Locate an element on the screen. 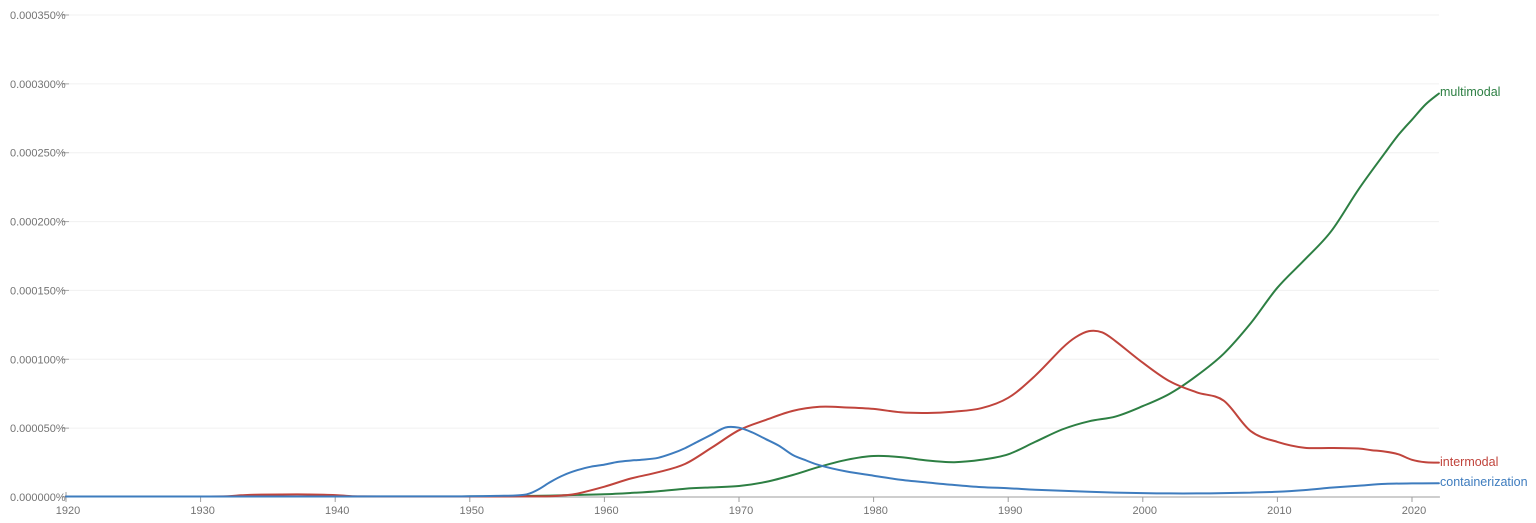 Image resolution: width=1536 pixels, height=523 pixels. y-tick-label: 0.000200% is located at coordinates (38, 223).